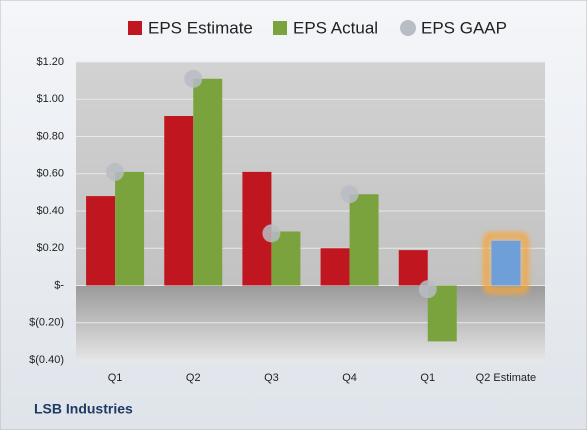 Image resolution: width=587 pixels, height=430 pixels. Describe the element at coordinates (349, 378) in the screenshot. I see `x-tick-label: Q4` at that location.